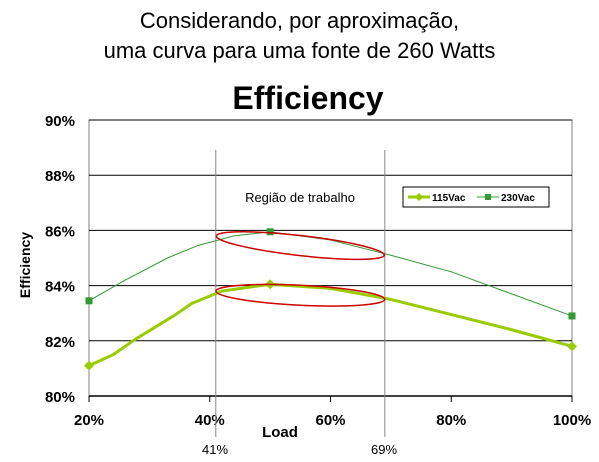 Image resolution: width=599 pixels, height=462 pixels. What do you see at coordinates (60, 342) in the screenshot?
I see `y-tick-label: 82%` at bounding box center [60, 342].